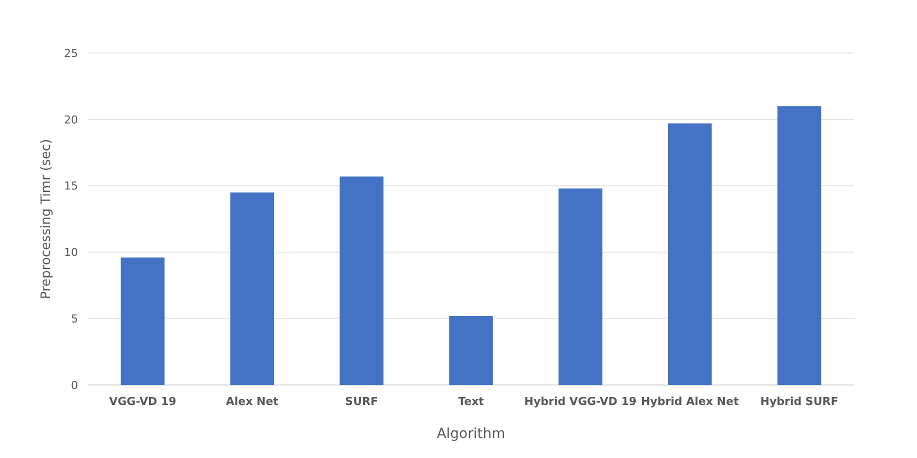 The width and height of the screenshot is (917, 458). Describe the element at coordinates (71, 253) in the screenshot. I see `y-tick-label: 10` at that location.